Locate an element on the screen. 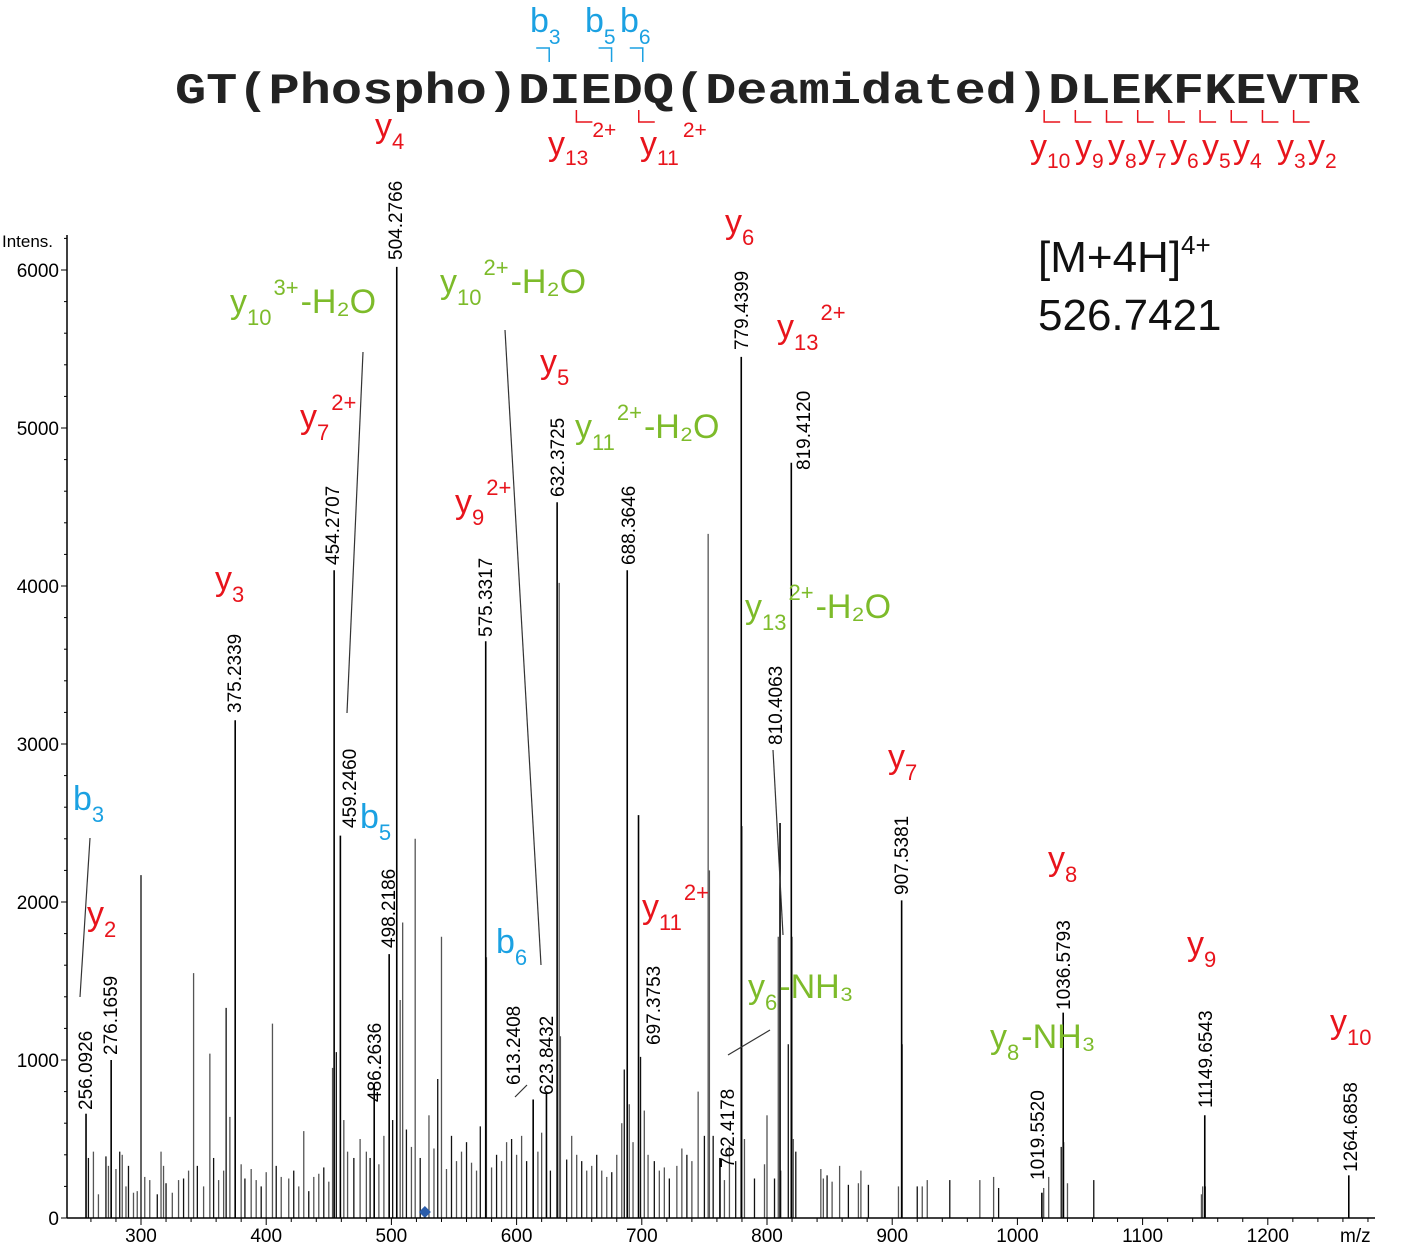 The image size is (1401, 1249). x-tick-label: 900 is located at coordinates (892, 1236).